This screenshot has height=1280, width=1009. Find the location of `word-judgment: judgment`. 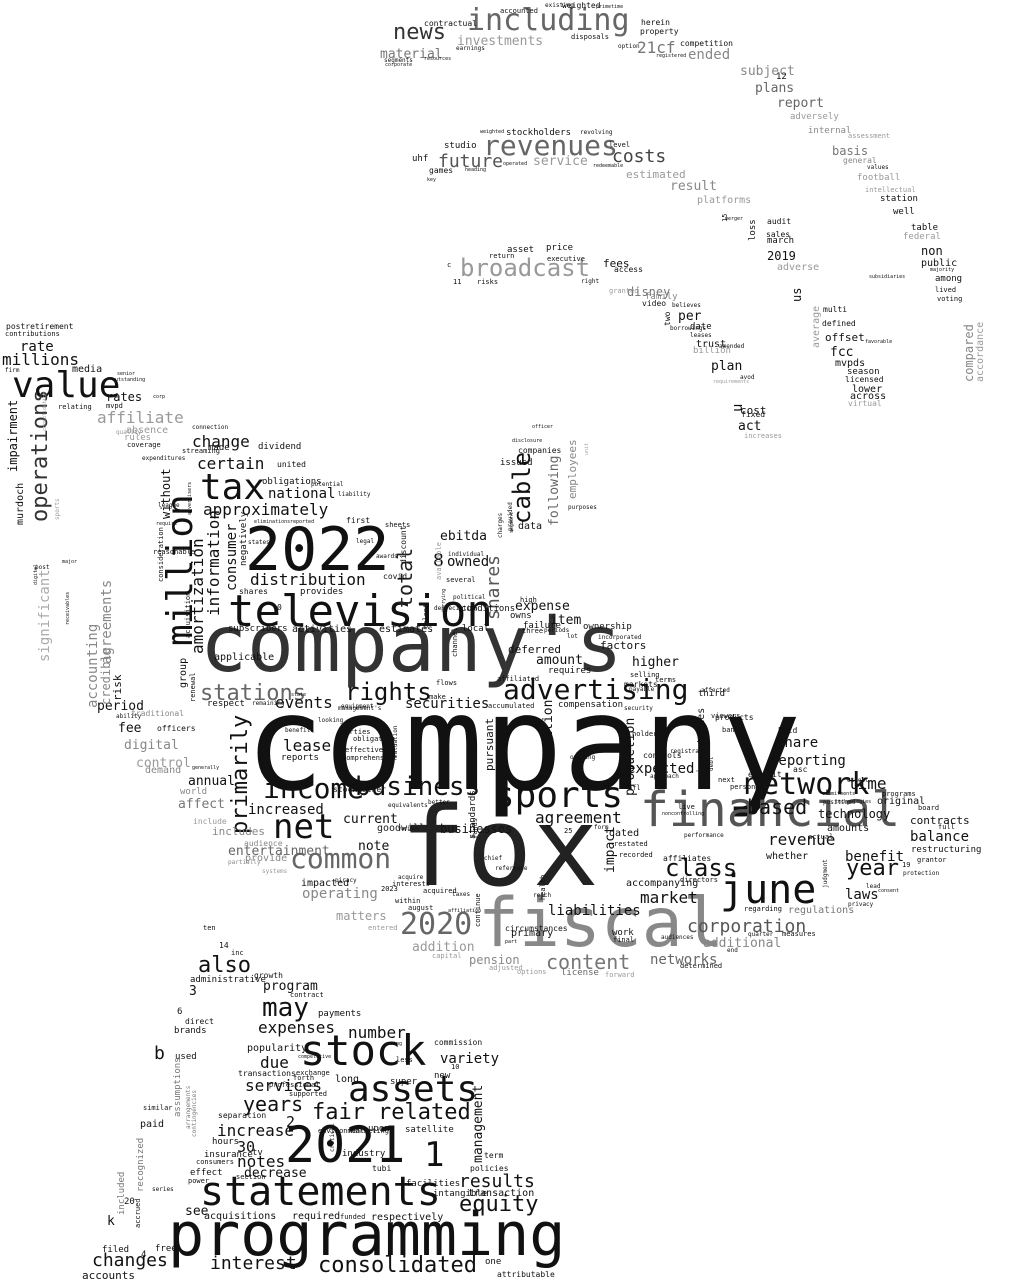

word-judgment: judgment is located at coordinates (825, 873).